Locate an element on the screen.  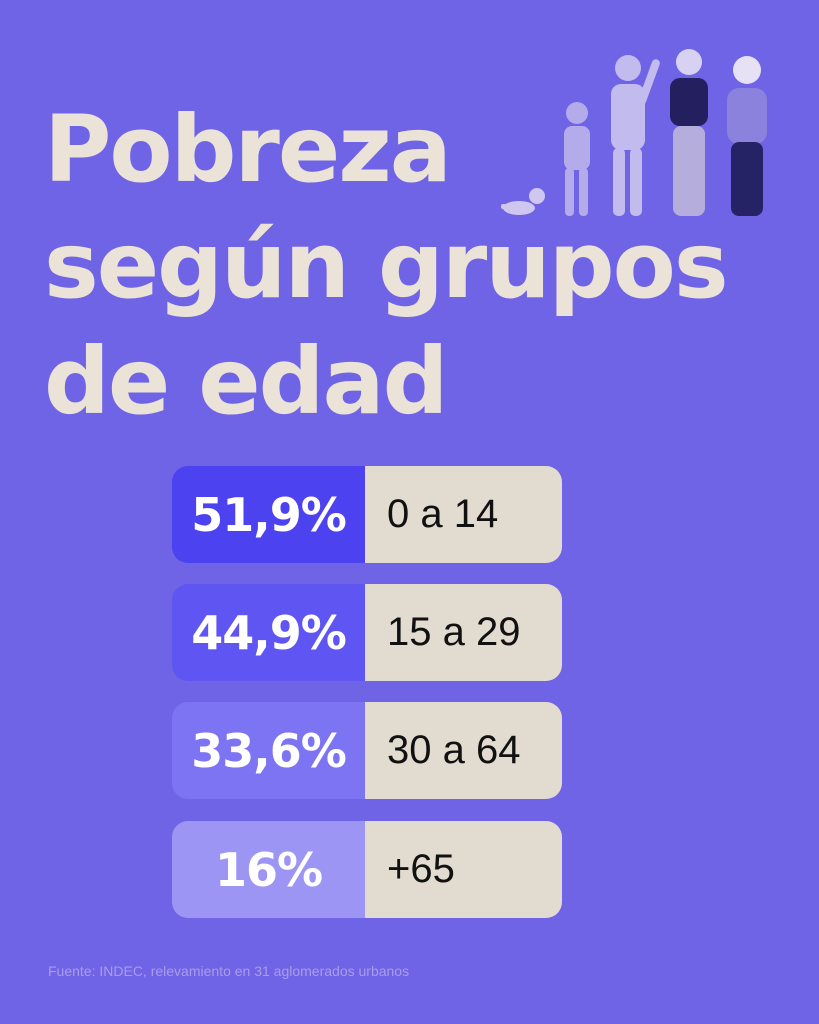
row-0-14: 51,9% 0 a 14 is located at coordinates (367, 514).